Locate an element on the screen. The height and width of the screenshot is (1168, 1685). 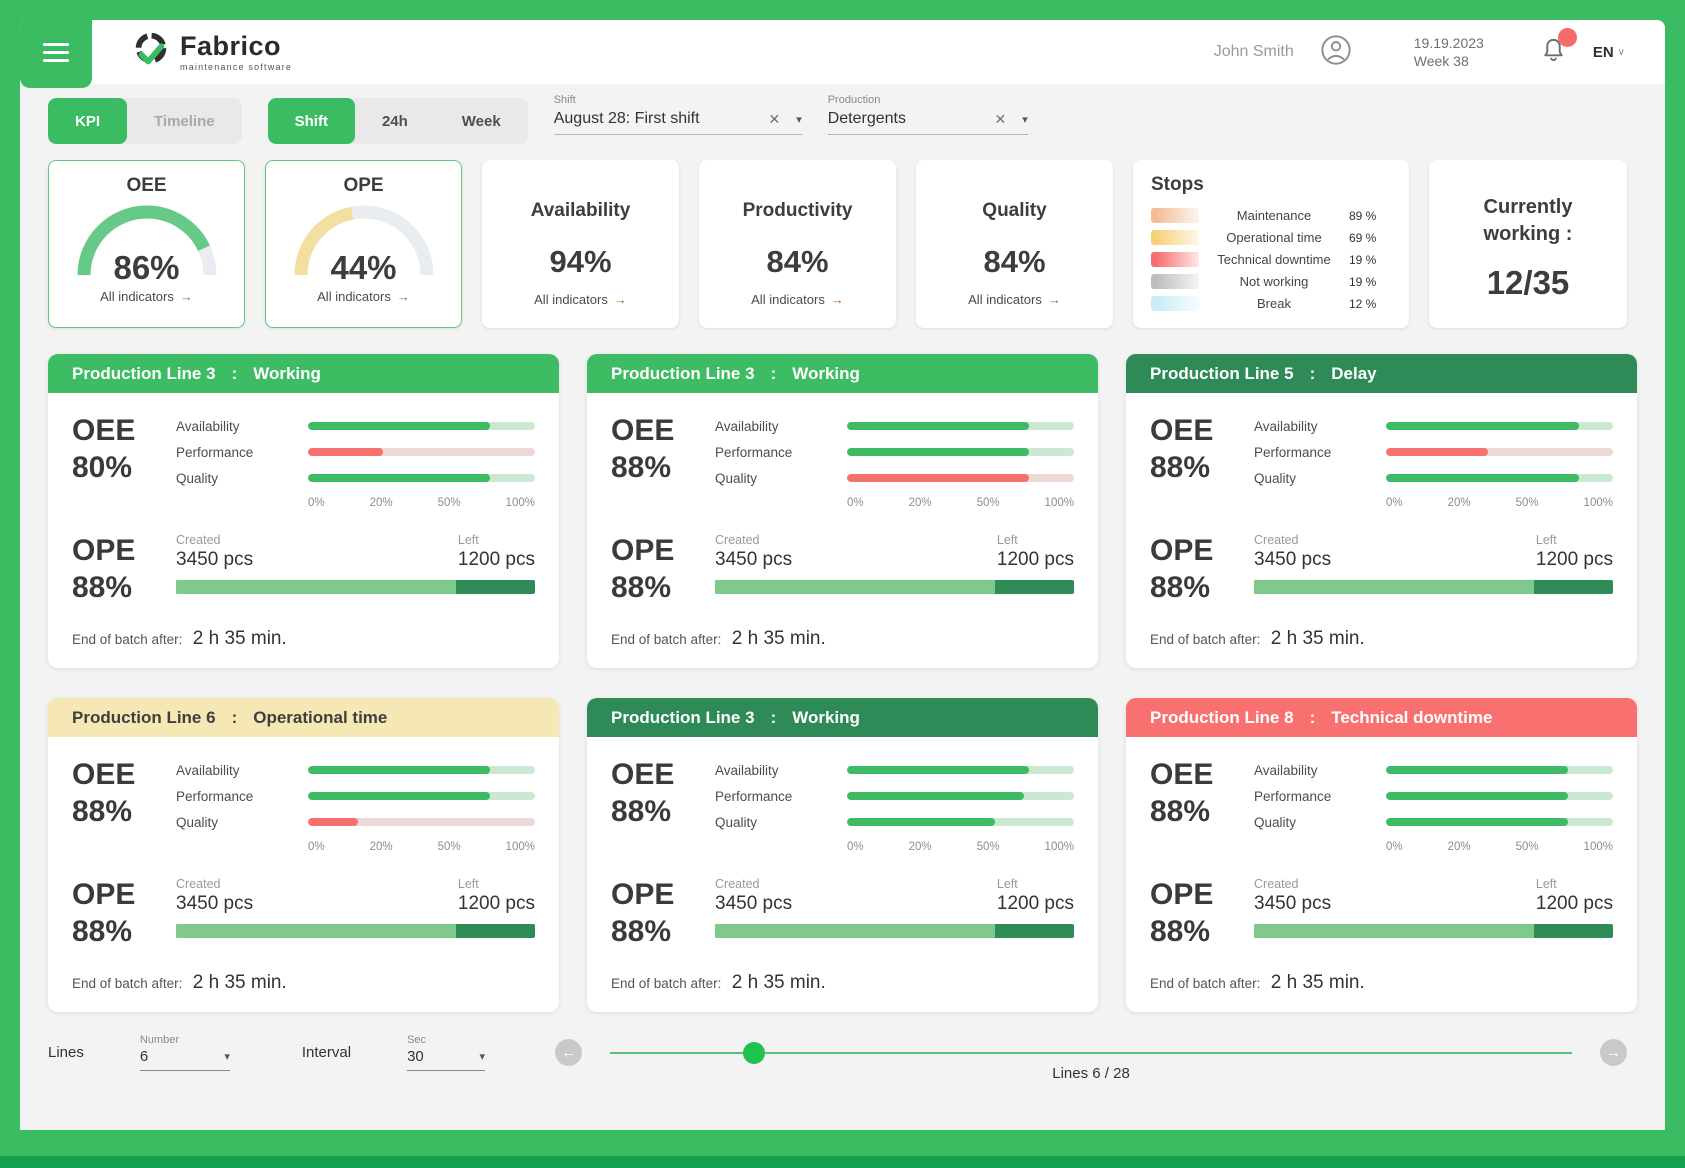
logo: Fabrico maintenance software is located at coordinates (211, 52).